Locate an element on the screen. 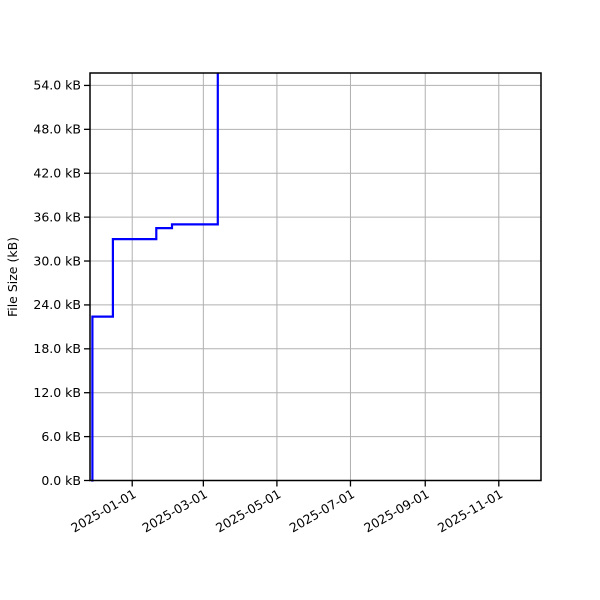  y-tick-label: 48.0 kB is located at coordinates (57, 129).